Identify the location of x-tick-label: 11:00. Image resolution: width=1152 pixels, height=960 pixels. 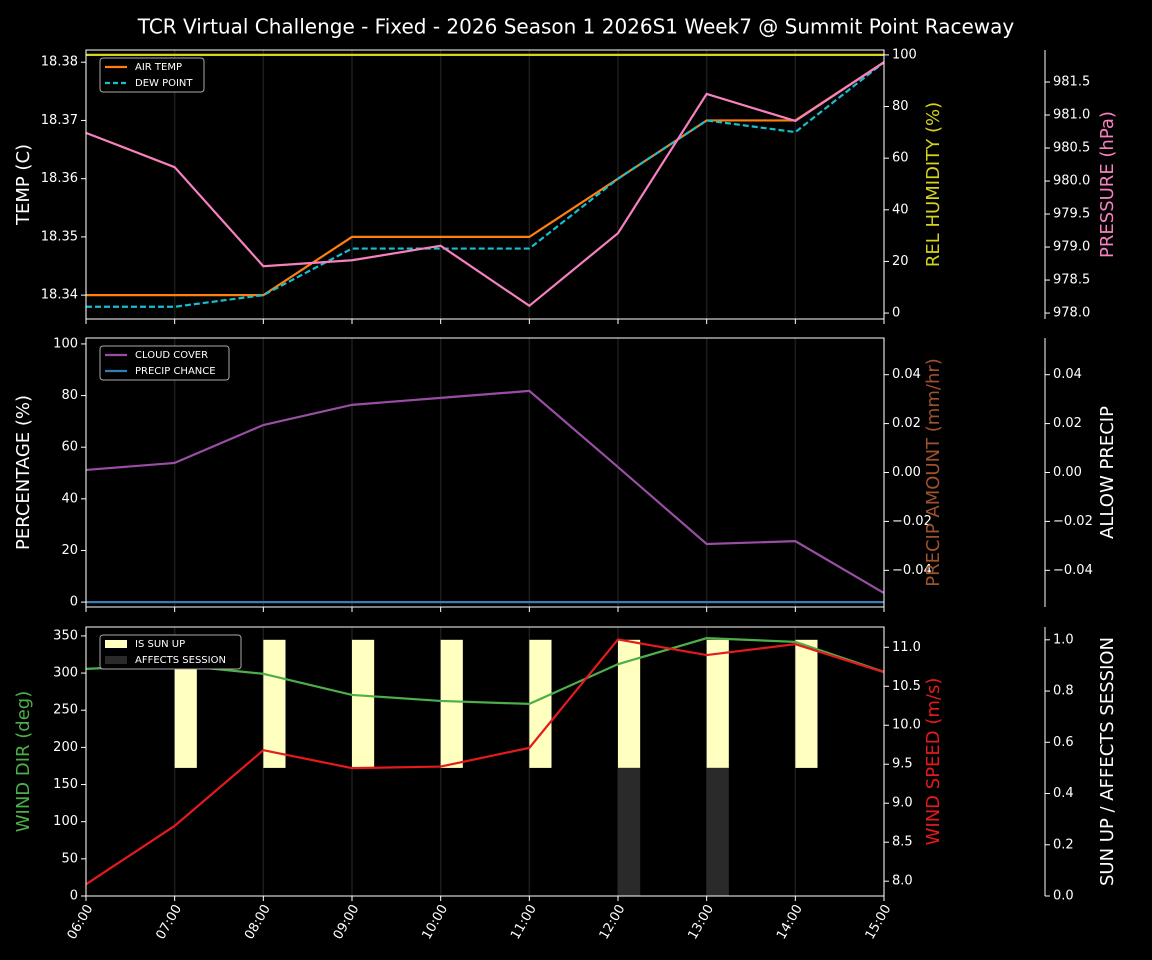
(524, 922).